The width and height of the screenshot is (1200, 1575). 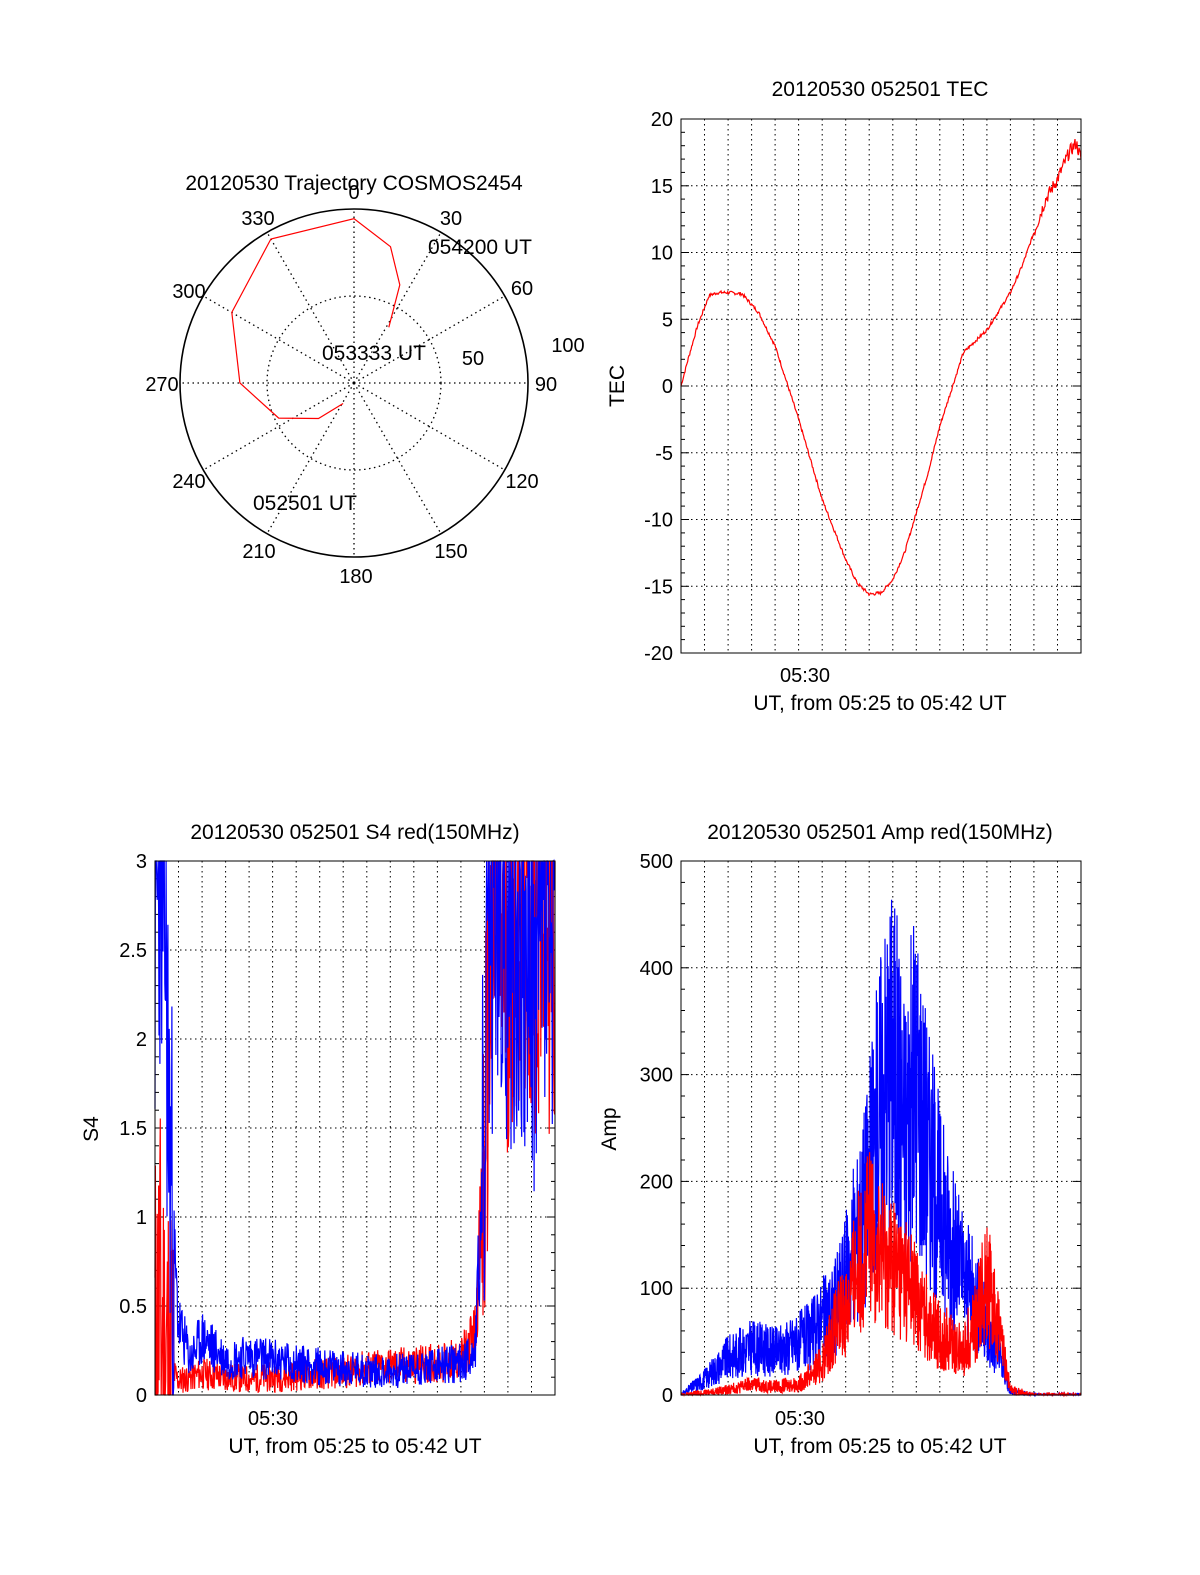 I want to click on polar-radial-label-50: 50, so click(x=473, y=359).